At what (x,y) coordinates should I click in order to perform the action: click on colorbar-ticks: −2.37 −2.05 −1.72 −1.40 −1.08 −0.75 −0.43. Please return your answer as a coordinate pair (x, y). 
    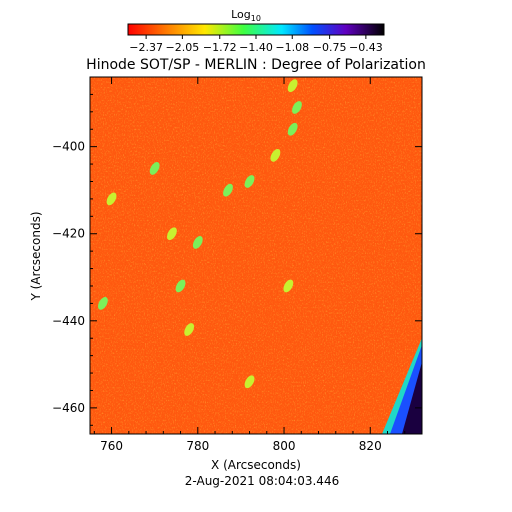
    Looking at the image, I should click on (256, 44).